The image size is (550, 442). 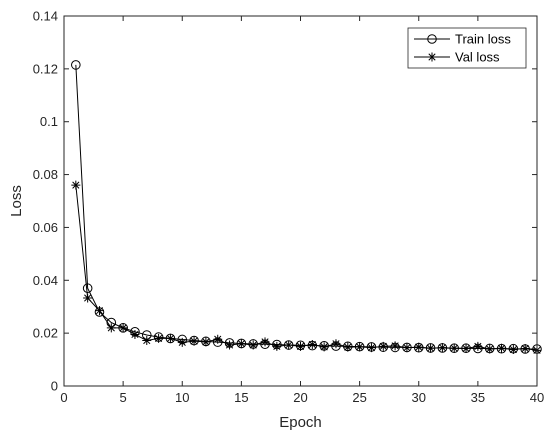 What do you see at coordinates (45, 174) in the screenshot?
I see `y-tick-label: 0.08` at bounding box center [45, 174].